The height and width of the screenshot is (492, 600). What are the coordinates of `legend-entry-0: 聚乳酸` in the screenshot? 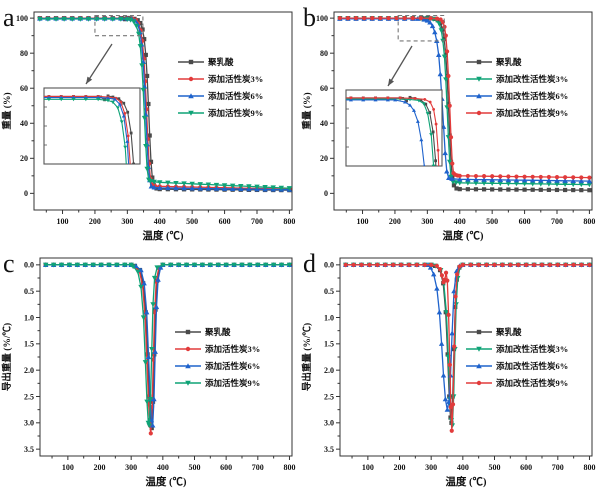 It's located at (494, 332).